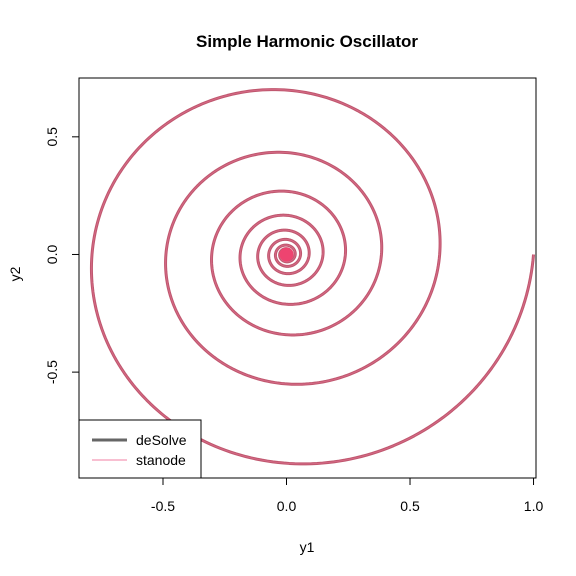  Describe the element at coordinates (15, 273) in the screenshot. I see `y-axis-label: y2` at that location.